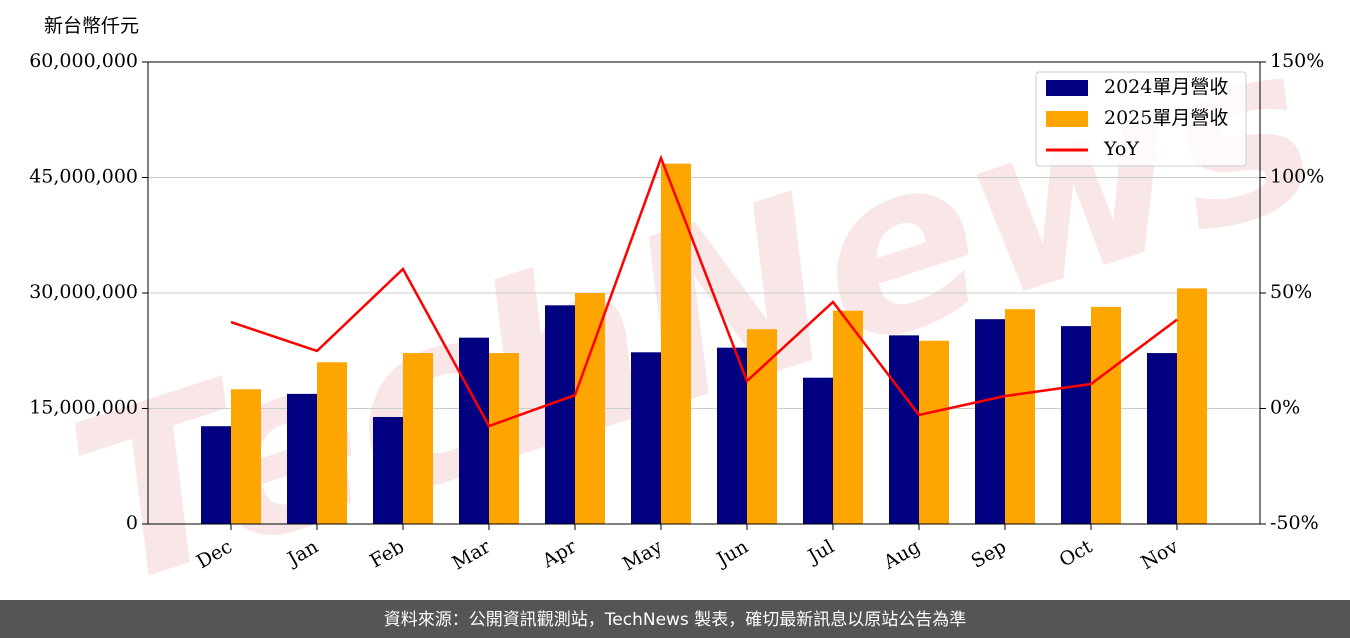 The height and width of the screenshot is (638, 1350). I want to click on footer-text: 資料來源：公開資訊觀測站，TechNews 製表，確切最新訊息以原站公告為準, so click(675, 620).